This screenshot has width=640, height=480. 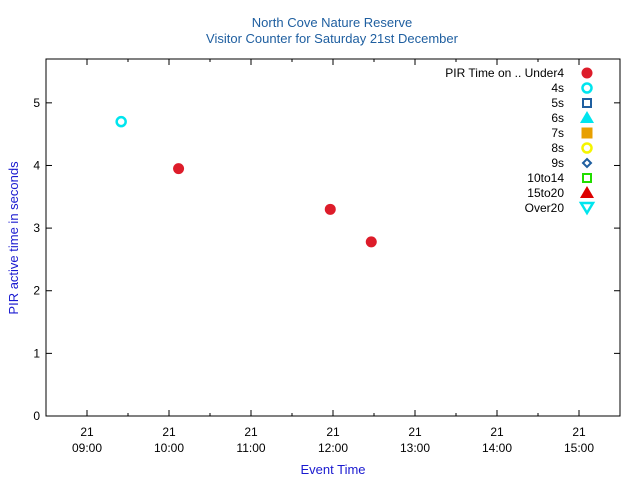 What do you see at coordinates (36, 291) in the screenshot?
I see `y-tick-label: 2` at bounding box center [36, 291].